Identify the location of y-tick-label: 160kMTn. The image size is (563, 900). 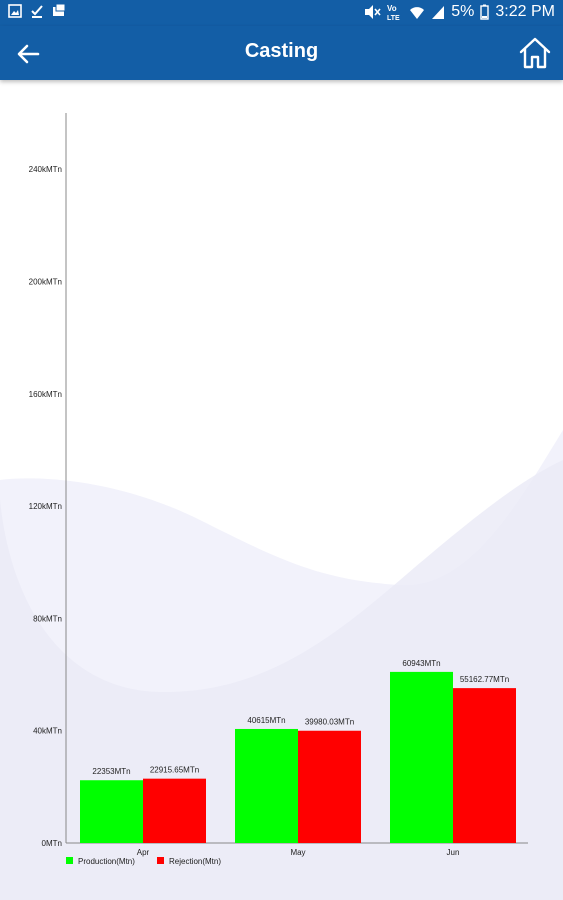
(45, 394).